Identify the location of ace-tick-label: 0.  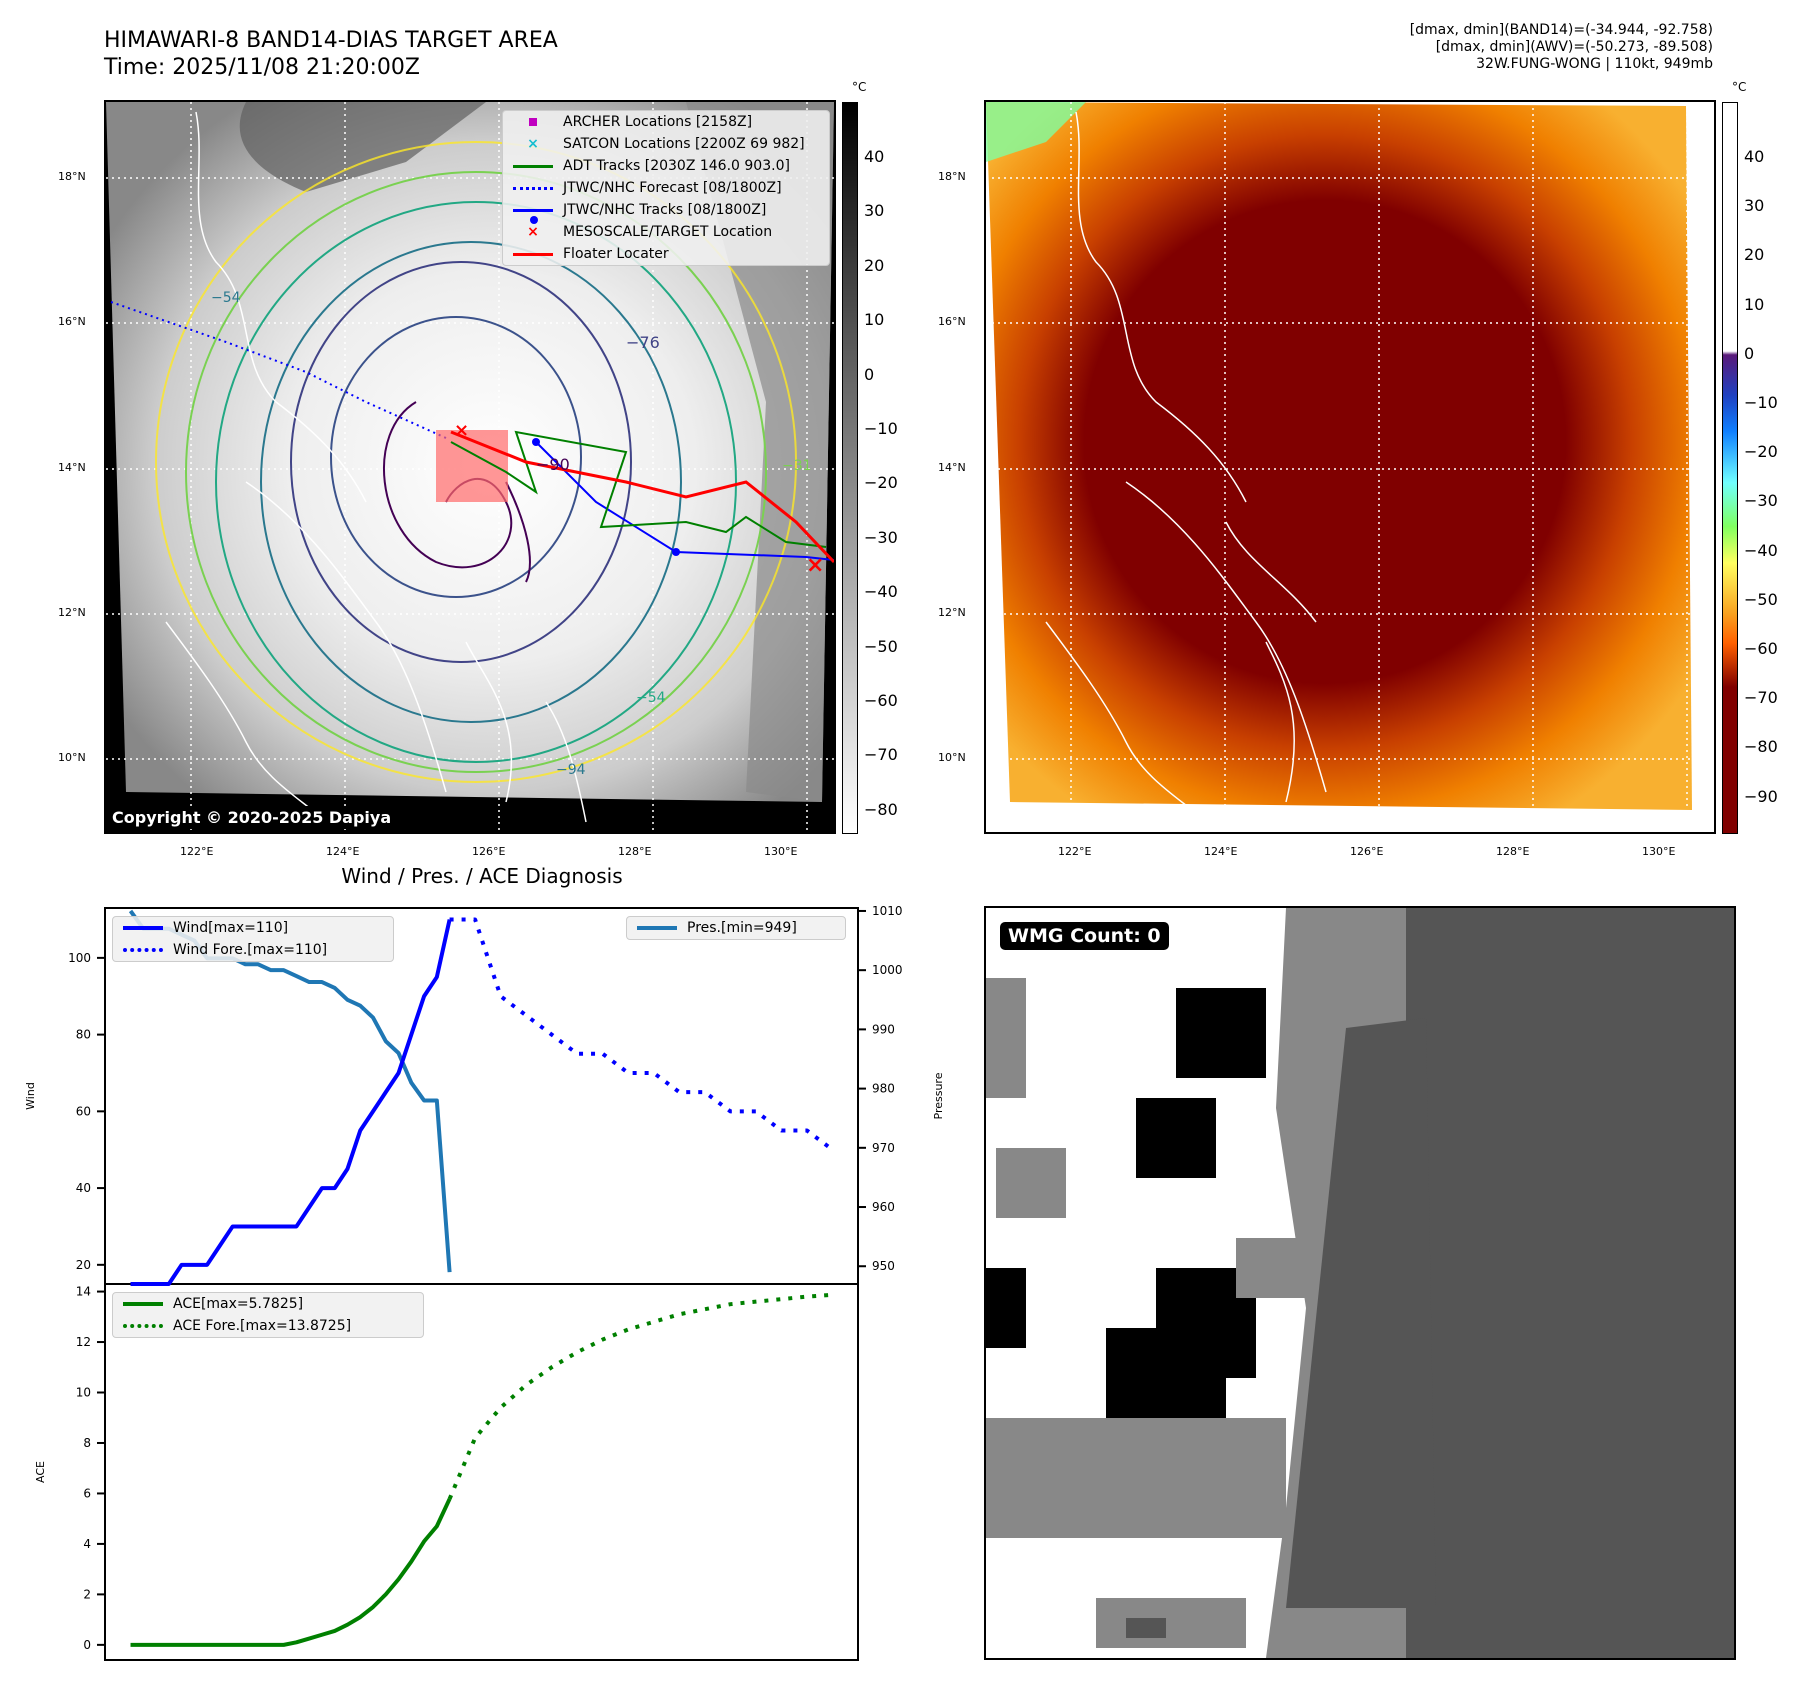
(87, 1645).